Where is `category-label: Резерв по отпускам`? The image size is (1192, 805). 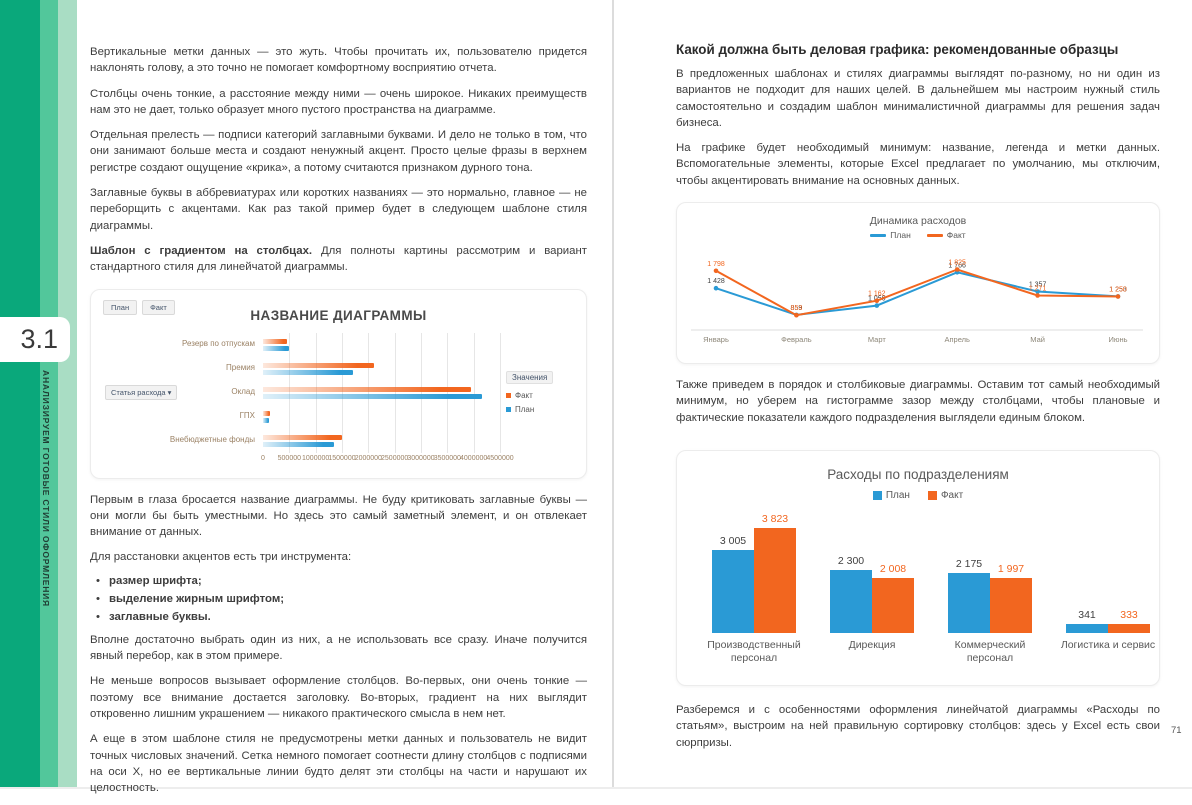 category-label: Резерв по отпускам is located at coordinates (218, 344).